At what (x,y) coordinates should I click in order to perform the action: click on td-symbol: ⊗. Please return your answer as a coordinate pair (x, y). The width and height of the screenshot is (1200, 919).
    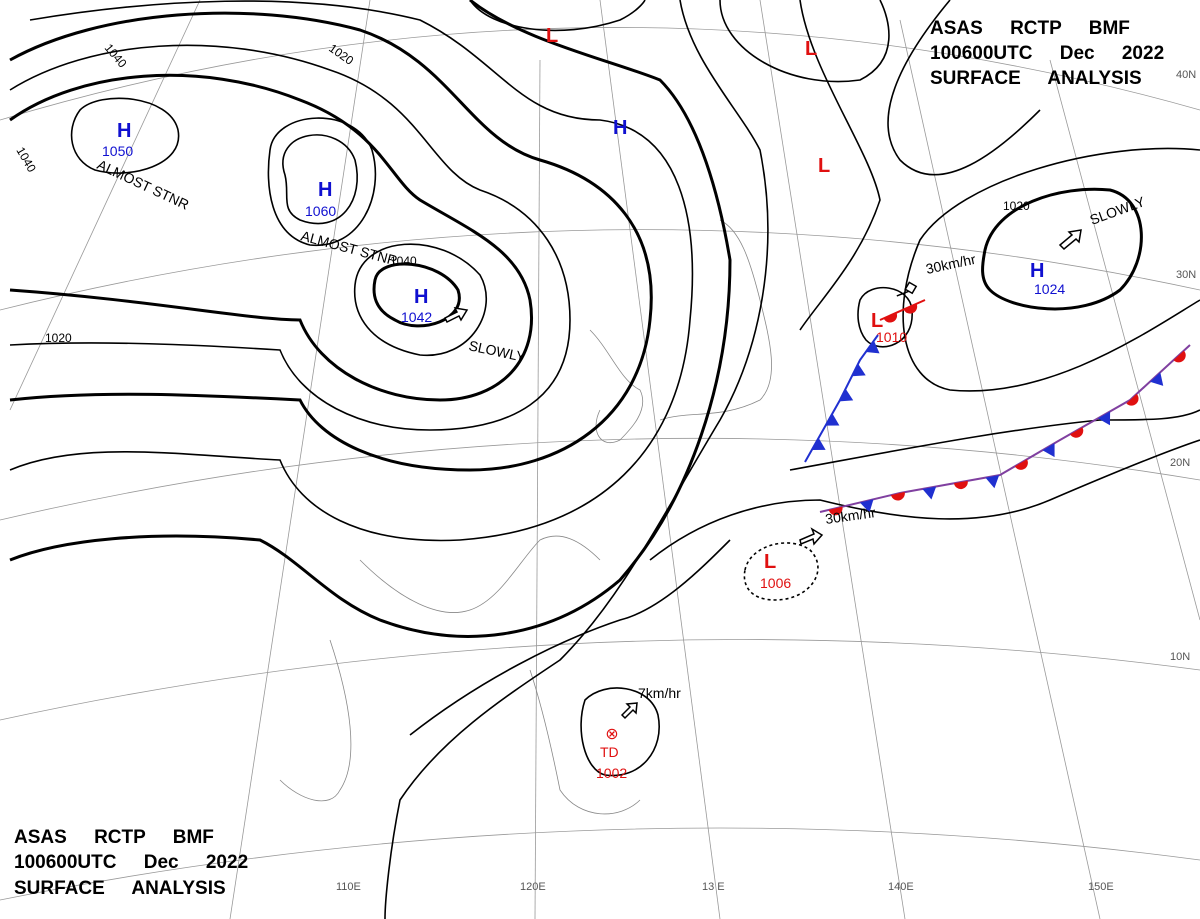
    Looking at the image, I should click on (611, 734).